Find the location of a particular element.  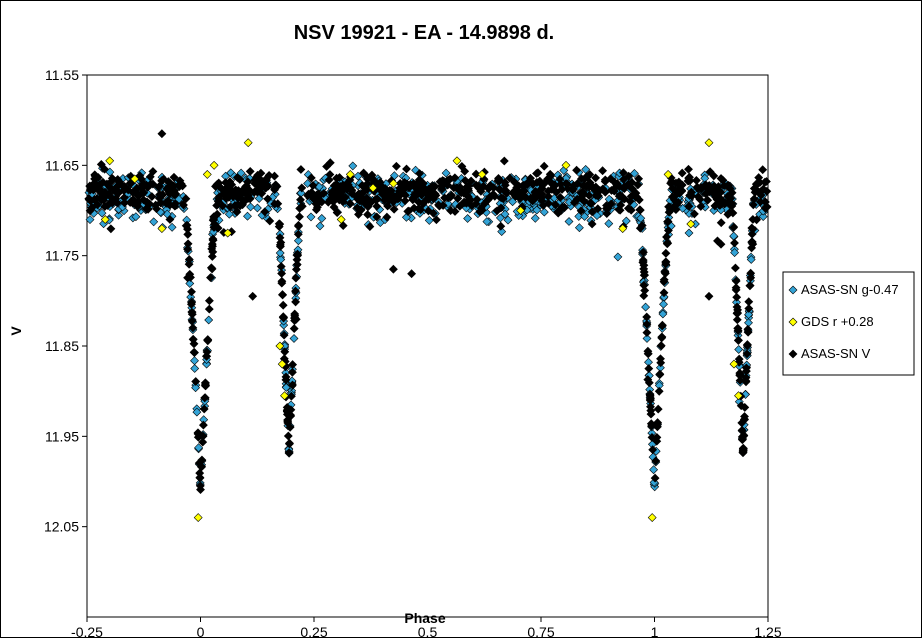

y-tick-label: 11.55 is located at coordinates (62, 75).